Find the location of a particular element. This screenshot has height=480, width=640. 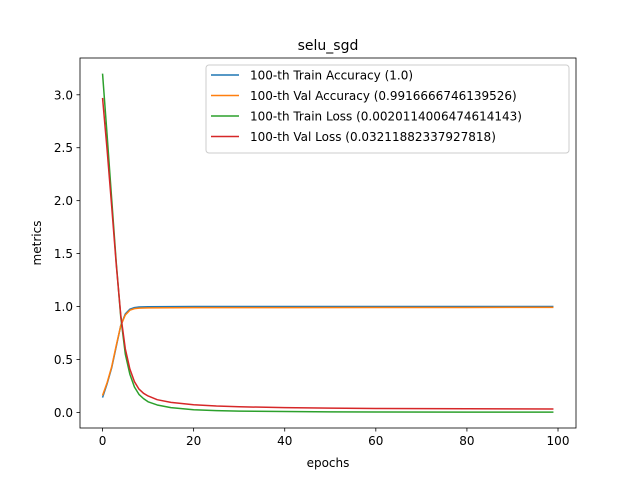

x-axis-label: epochs is located at coordinates (328, 463).